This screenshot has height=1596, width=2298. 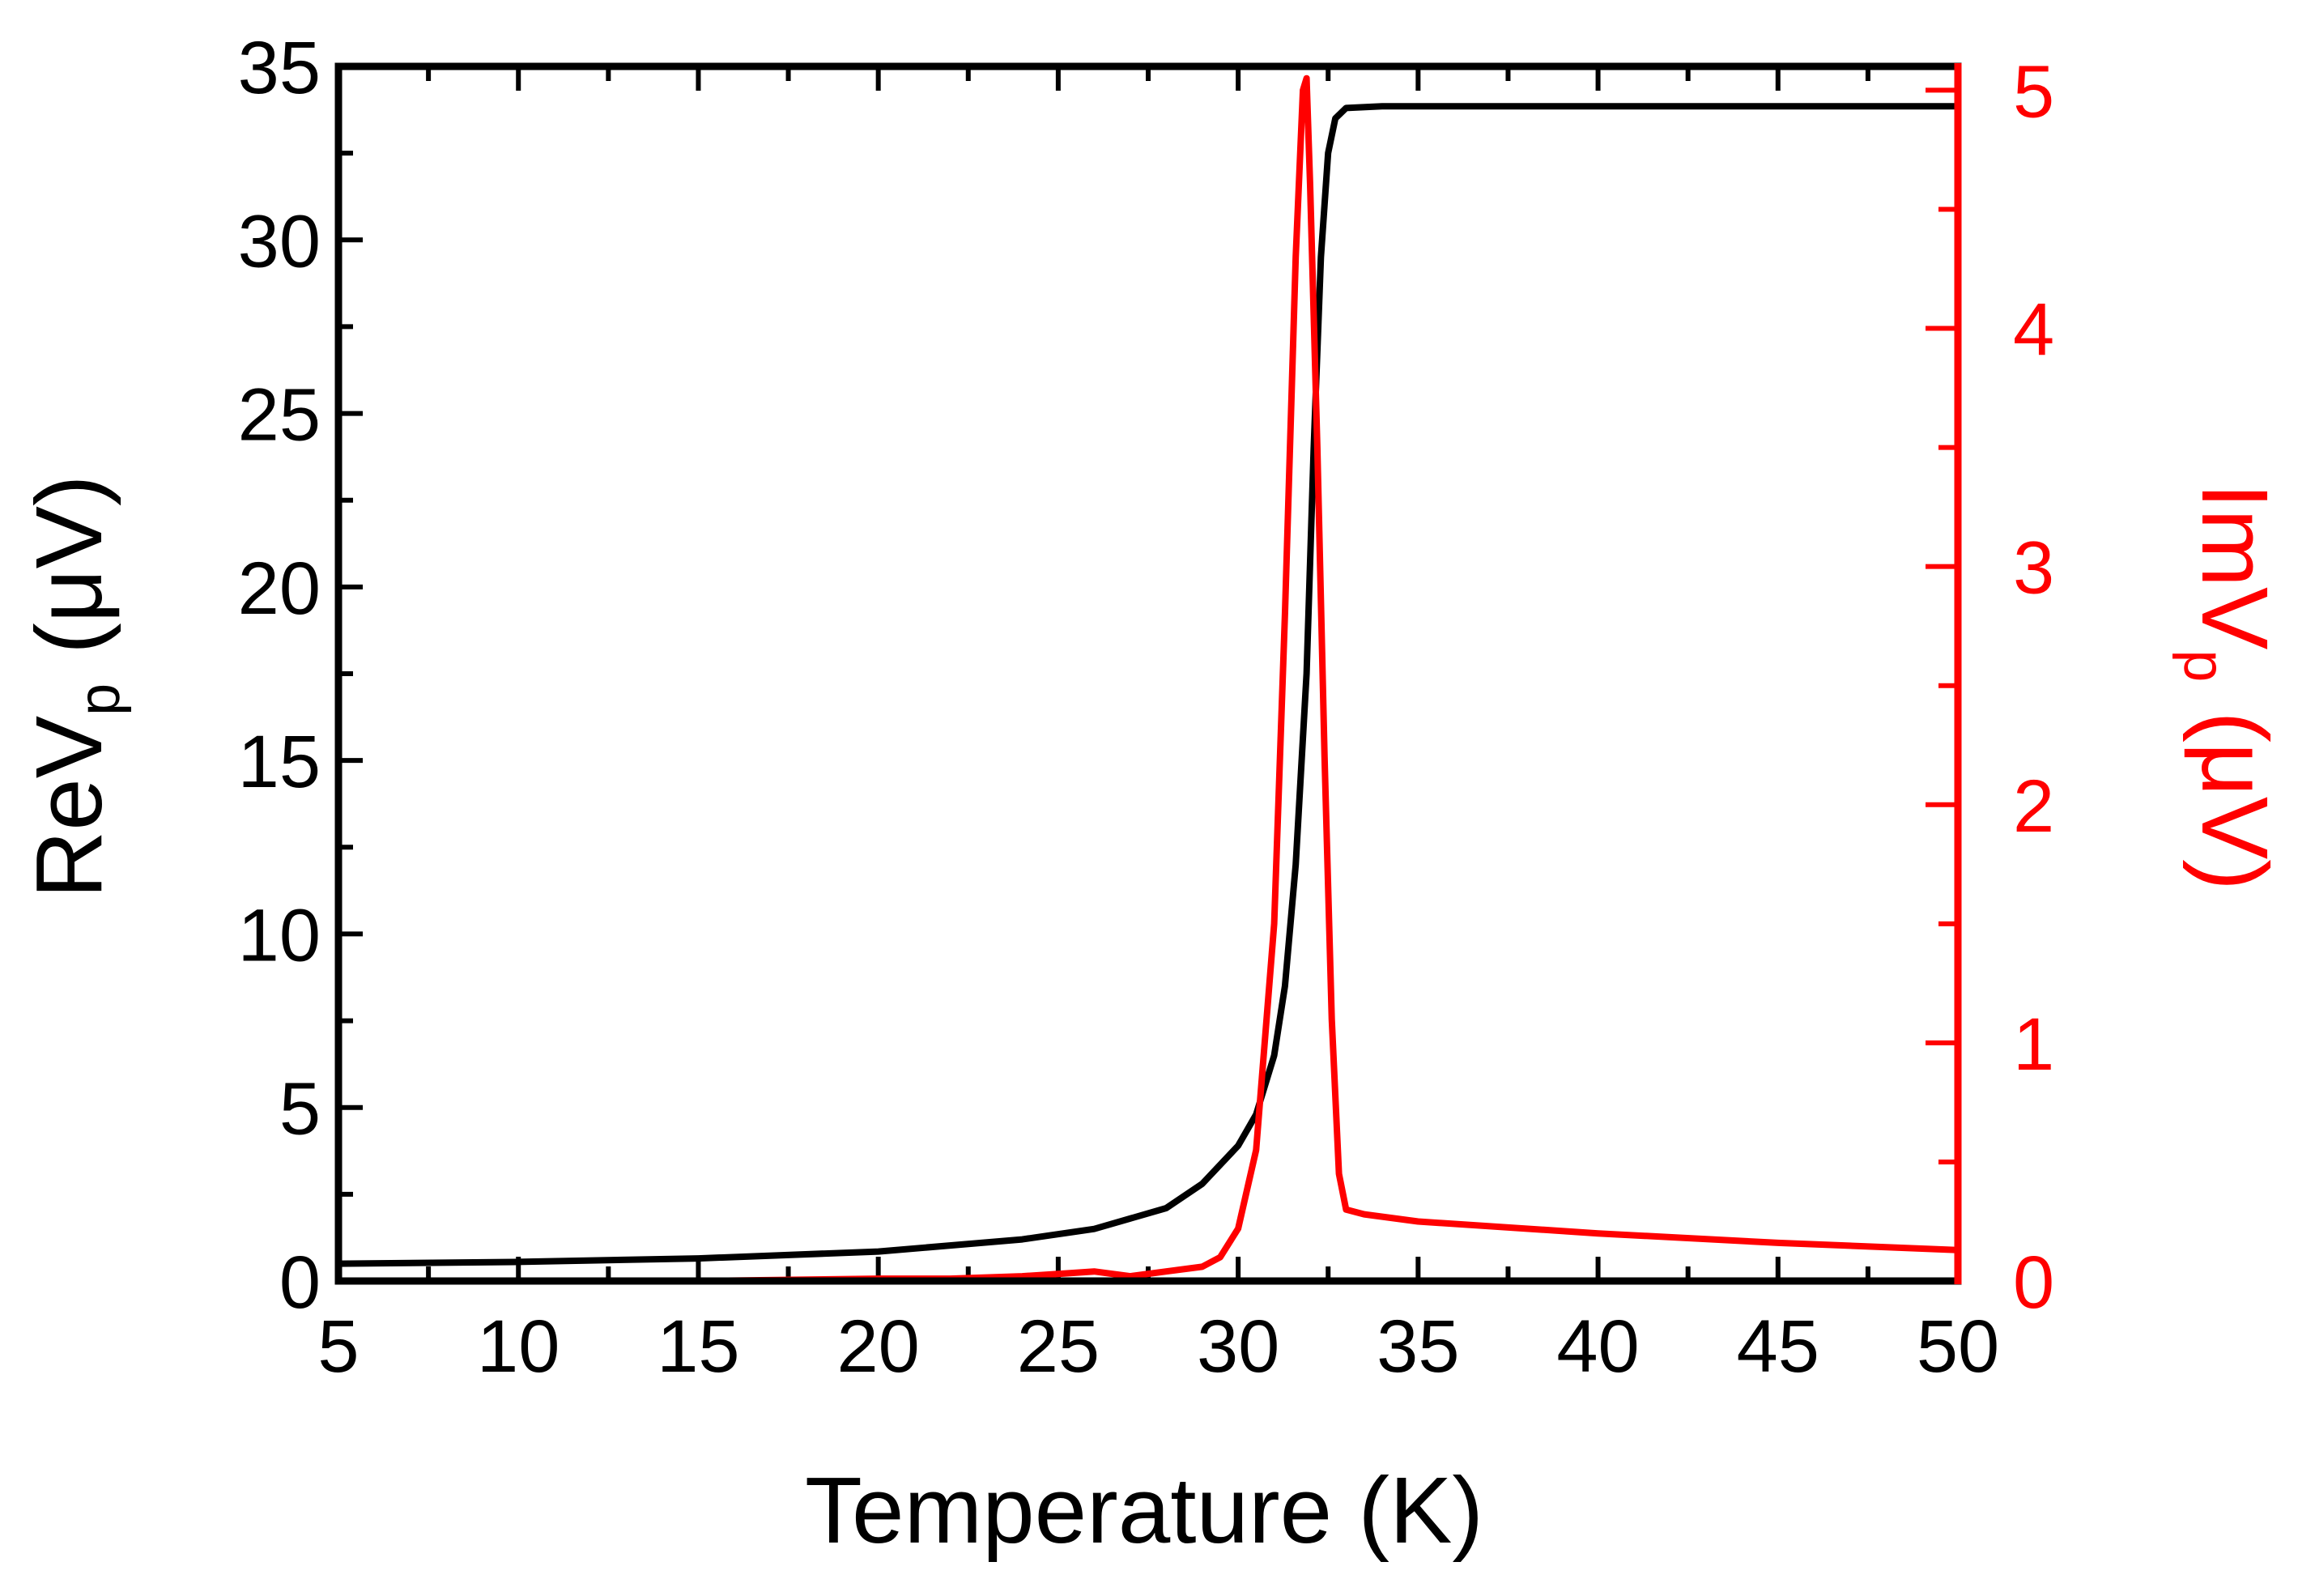 What do you see at coordinates (698, 1346) in the screenshot?
I see `x-tick-label: 15` at bounding box center [698, 1346].